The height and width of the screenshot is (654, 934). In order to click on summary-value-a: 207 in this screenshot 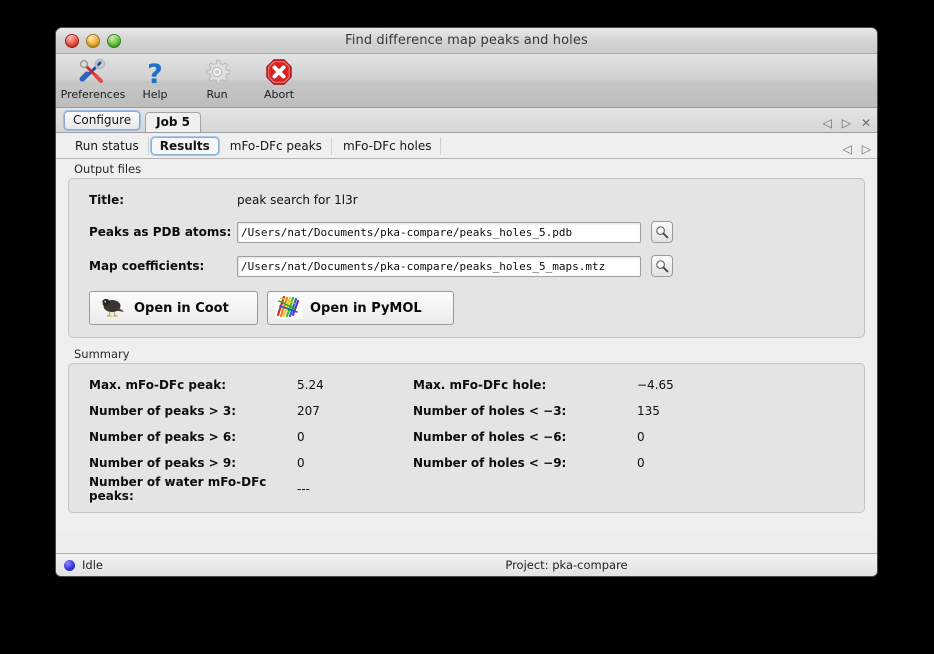, I will do `click(308, 411)`.